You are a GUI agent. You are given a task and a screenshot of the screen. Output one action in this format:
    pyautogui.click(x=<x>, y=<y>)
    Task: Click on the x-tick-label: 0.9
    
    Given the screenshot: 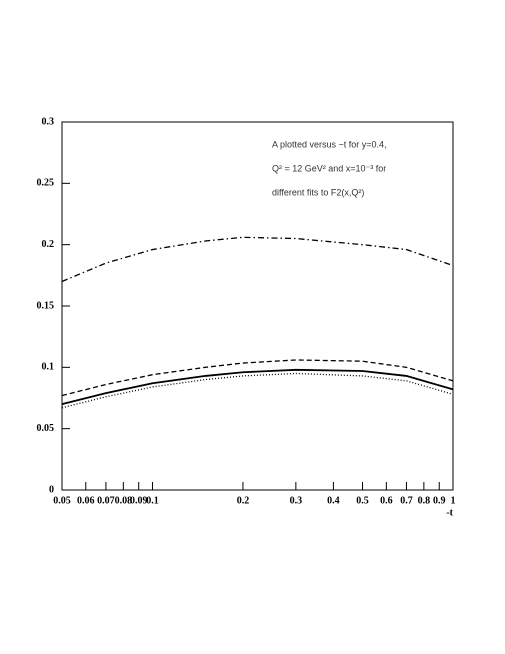 What is the action you would take?
    pyautogui.click(x=439, y=500)
    